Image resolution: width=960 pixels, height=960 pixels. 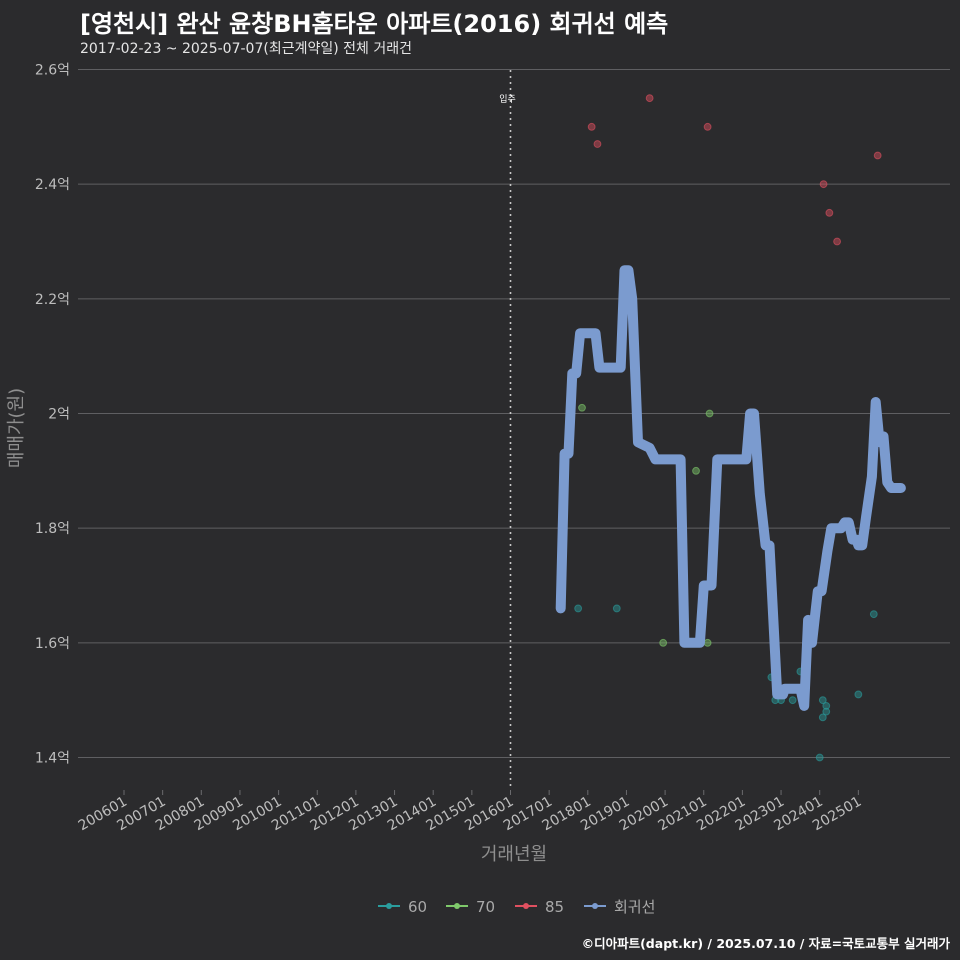 I want to click on chart-title: [영천시] 완산 윤창BH홈타운 아파트(2016) 회귀선 예측, so click(x=374, y=24).